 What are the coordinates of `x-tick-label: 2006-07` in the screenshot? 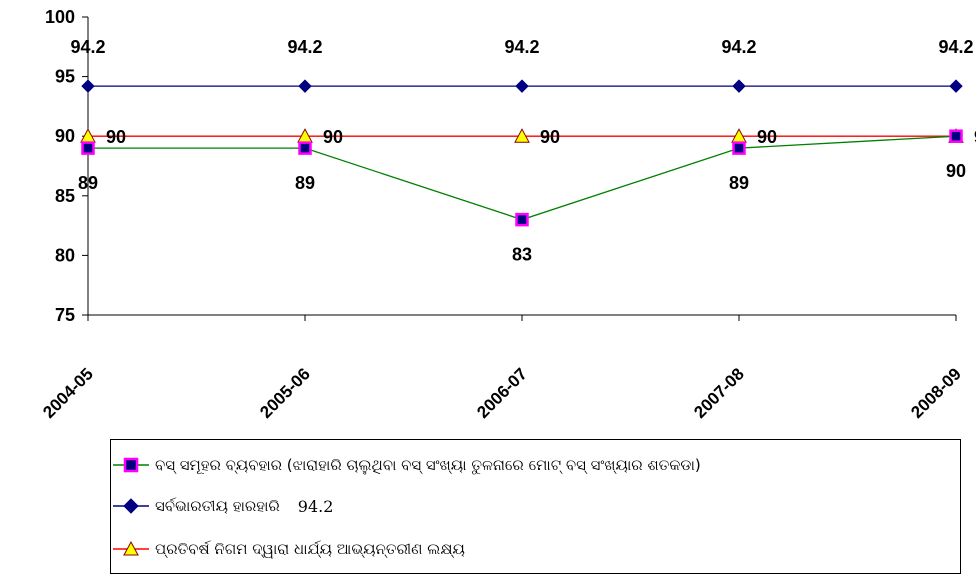 It's located at (502, 393).